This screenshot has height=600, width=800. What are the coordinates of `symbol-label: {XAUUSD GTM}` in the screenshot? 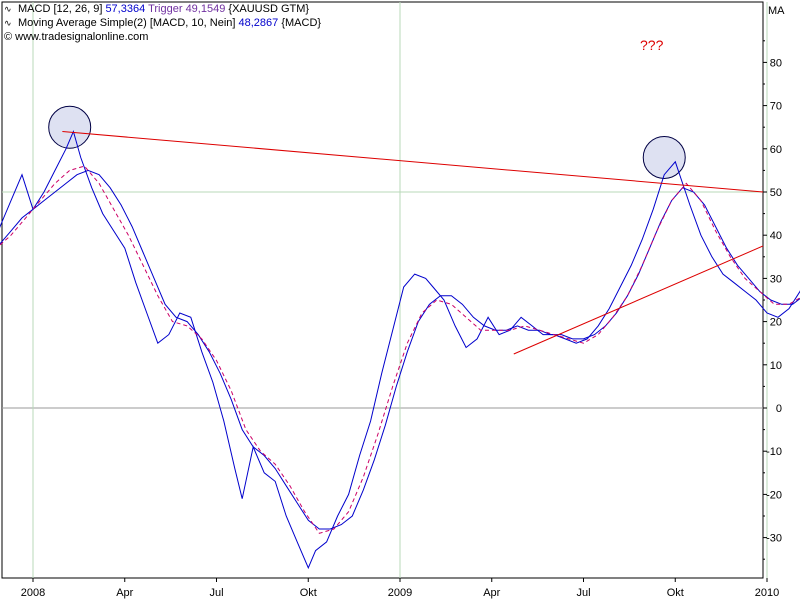 It's located at (269, 9).